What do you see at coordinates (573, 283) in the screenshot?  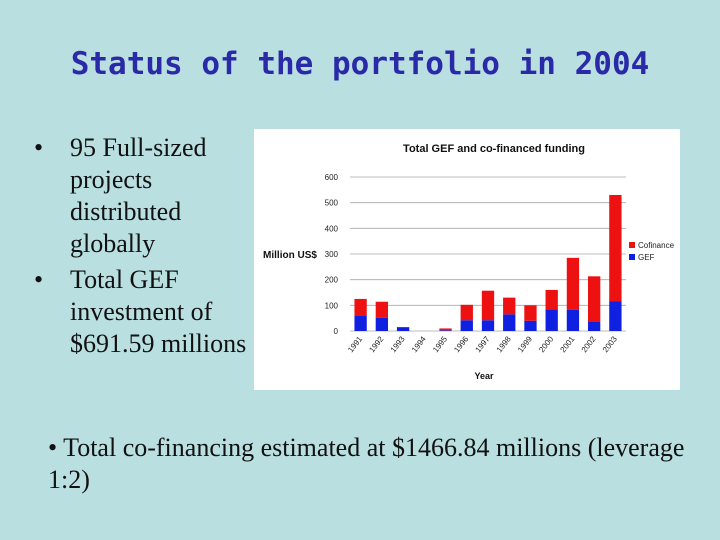 I see `bar-cofinance-2001` at bounding box center [573, 283].